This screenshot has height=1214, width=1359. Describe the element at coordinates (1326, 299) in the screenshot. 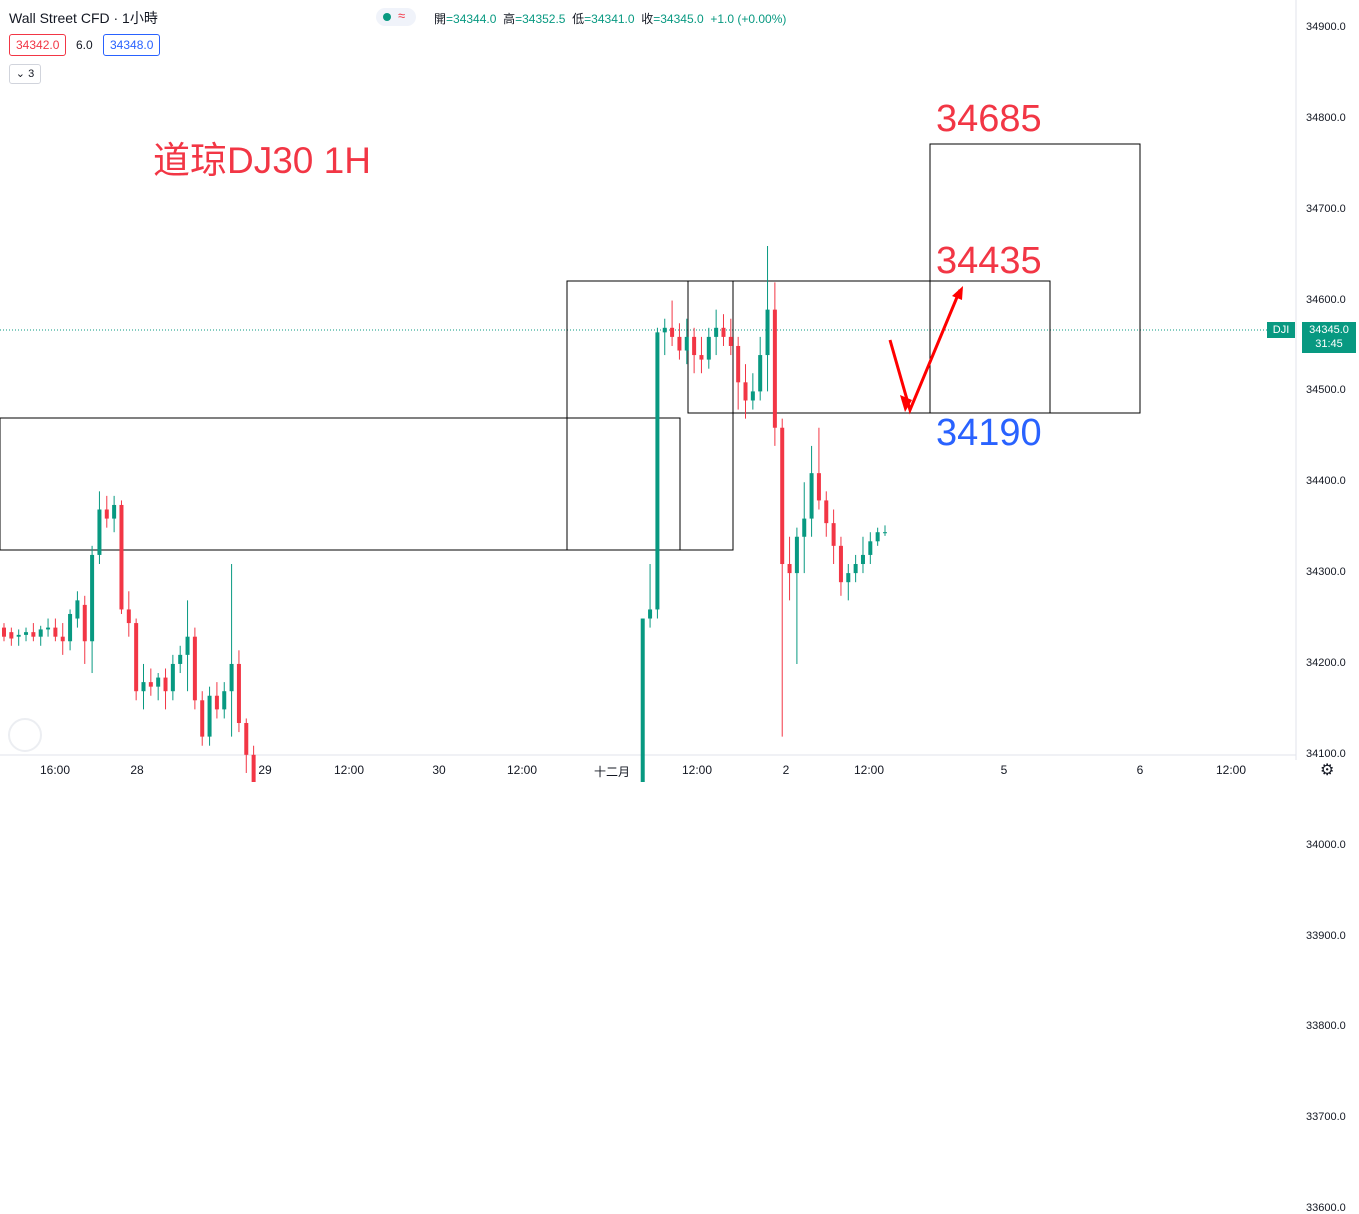

I see `price-axis-label: 34600.0` at that location.